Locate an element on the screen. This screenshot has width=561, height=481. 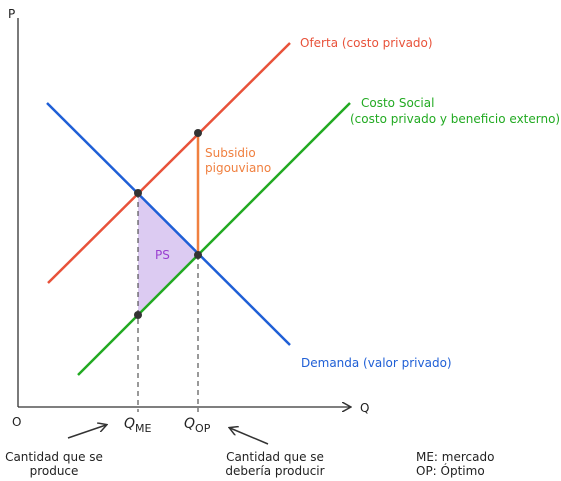
demand-label: Demanda (valor privado) is located at coordinates (376, 363).